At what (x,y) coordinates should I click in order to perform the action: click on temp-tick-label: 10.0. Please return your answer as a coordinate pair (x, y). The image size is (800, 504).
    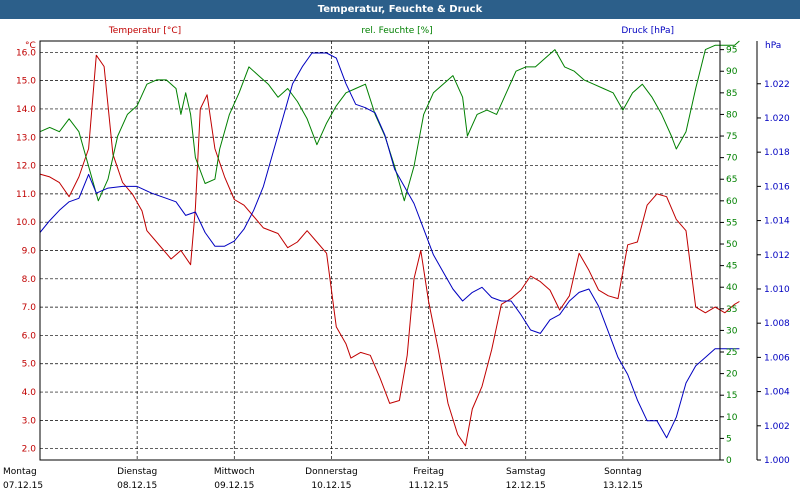
    Looking at the image, I should click on (26, 223).